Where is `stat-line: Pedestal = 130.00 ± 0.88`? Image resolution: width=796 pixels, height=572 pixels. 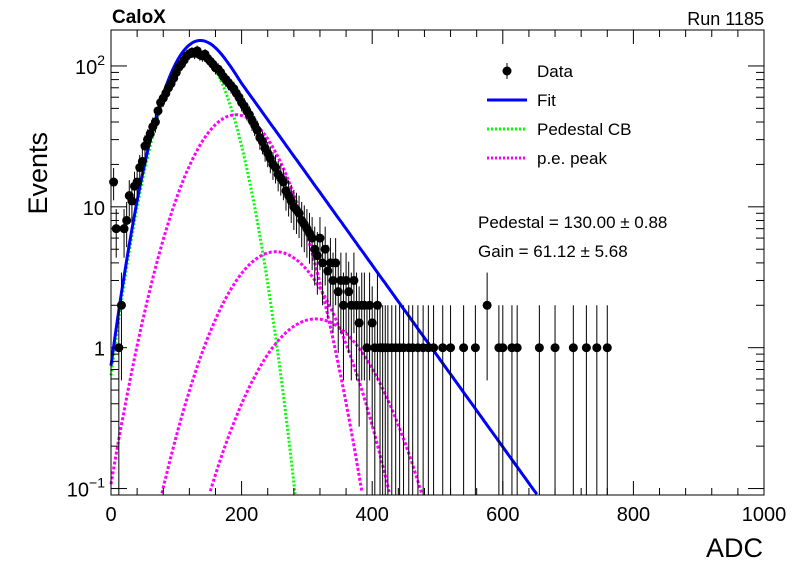 stat-line: Pedestal = 130.00 ± 0.88 is located at coordinates (572, 222).